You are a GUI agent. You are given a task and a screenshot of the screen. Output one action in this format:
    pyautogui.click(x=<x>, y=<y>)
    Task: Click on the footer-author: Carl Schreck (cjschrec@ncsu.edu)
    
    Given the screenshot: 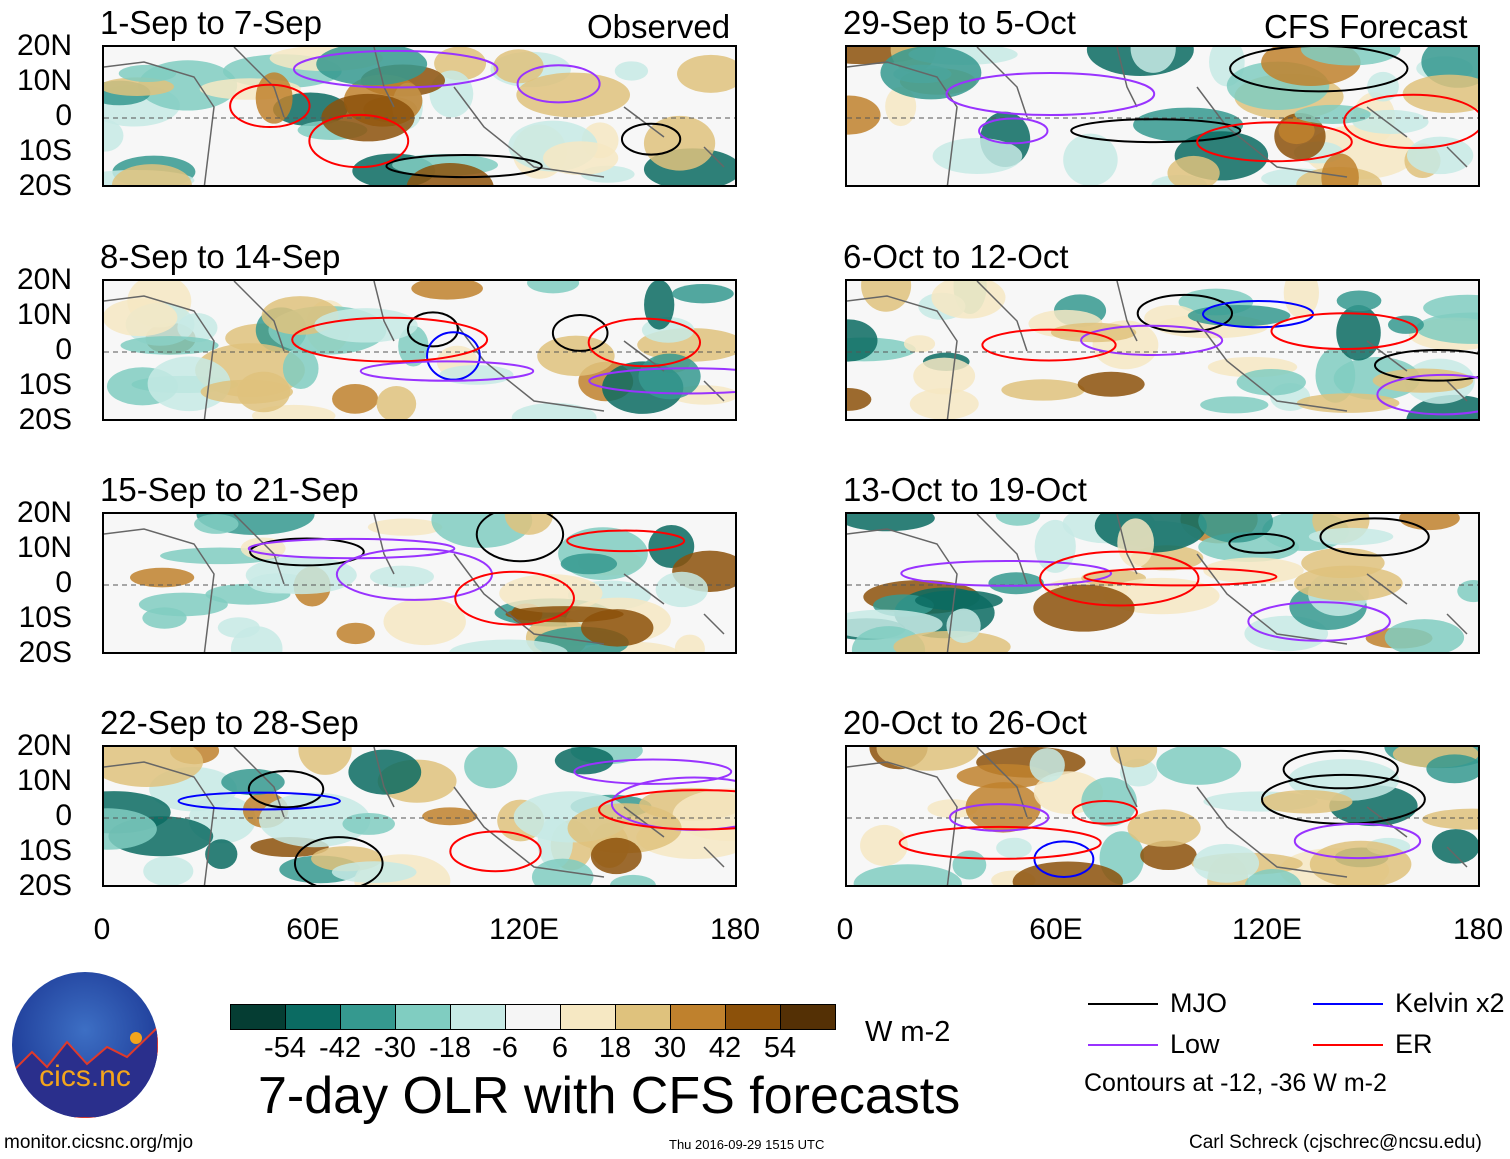 What is the action you would take?
    pyautogui.click(x=1335, y=1142)
    